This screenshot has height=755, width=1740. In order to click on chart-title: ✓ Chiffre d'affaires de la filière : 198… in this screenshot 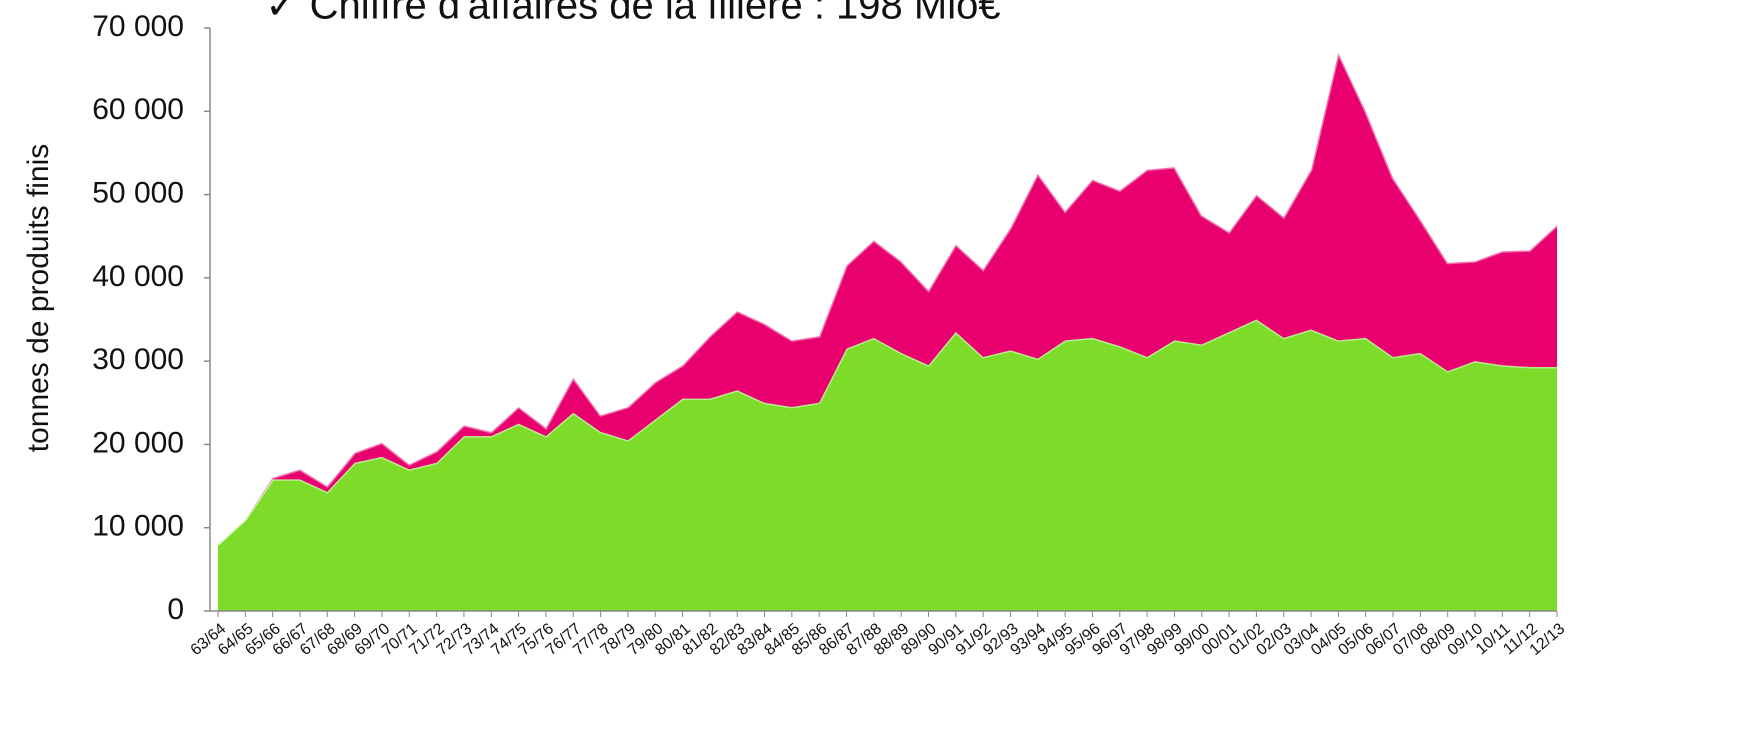, I will do `click(633, 14)`.